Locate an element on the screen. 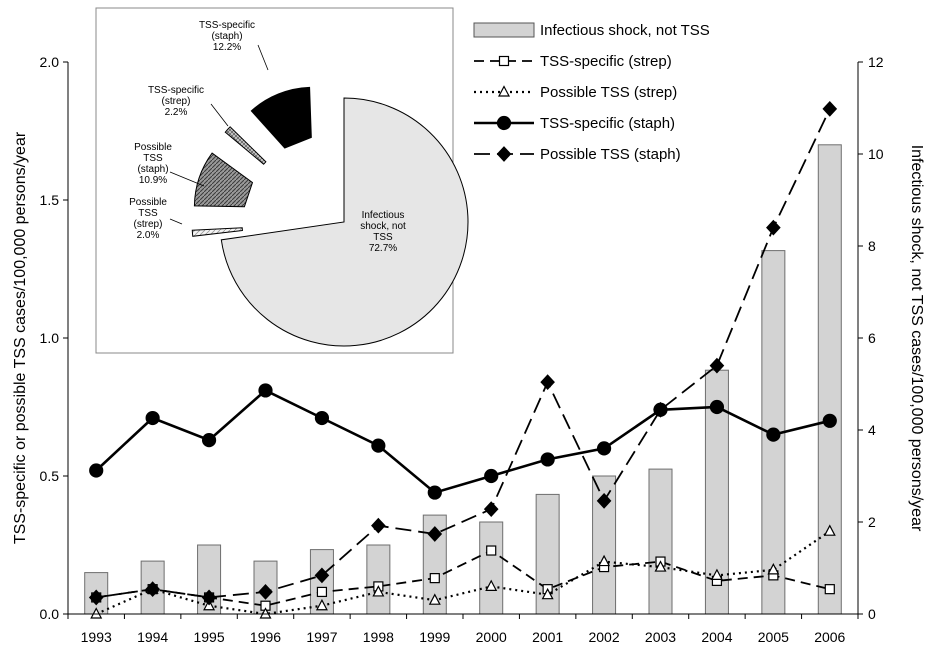 The image size is (931, 645). point-staph_specific-1996 is located at coordinates (265, 390).